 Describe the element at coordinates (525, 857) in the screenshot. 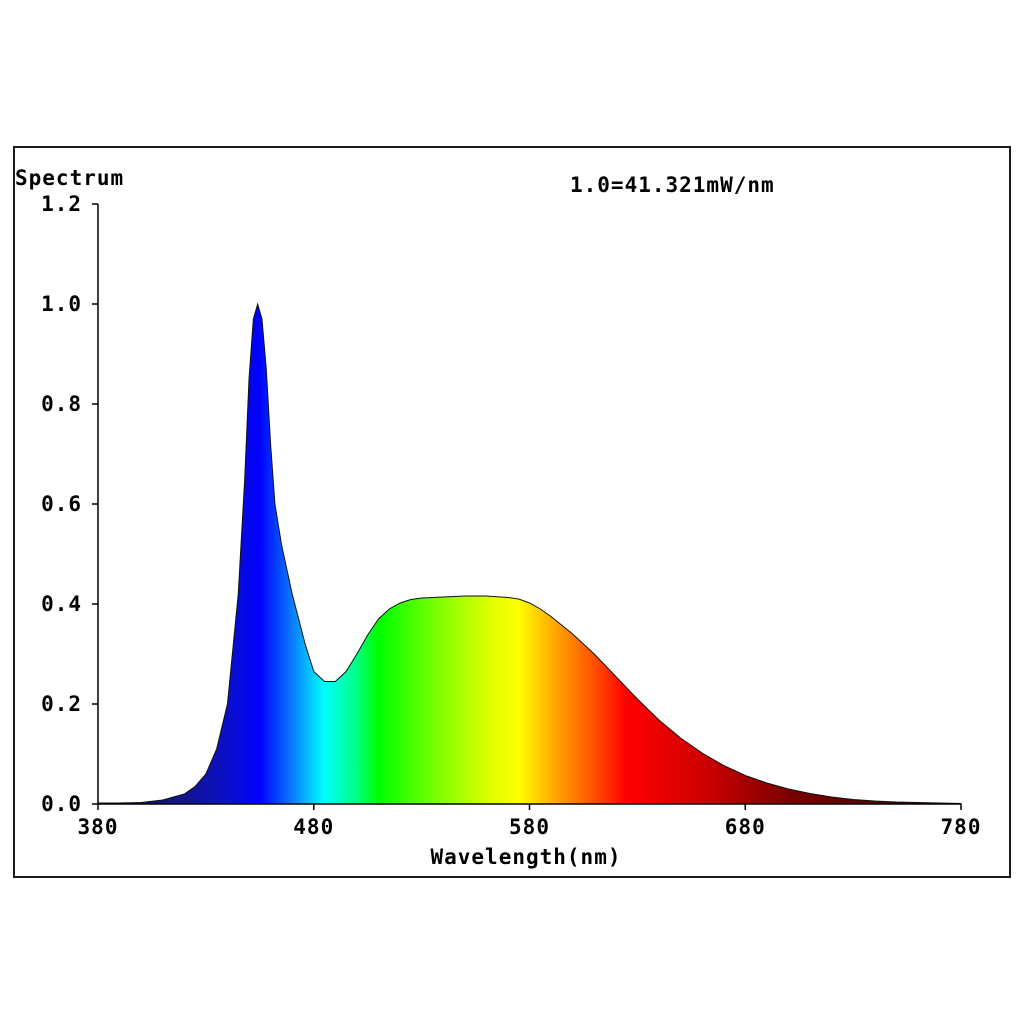

I see `x-axis-title: Wavelength(nm)` at that location.